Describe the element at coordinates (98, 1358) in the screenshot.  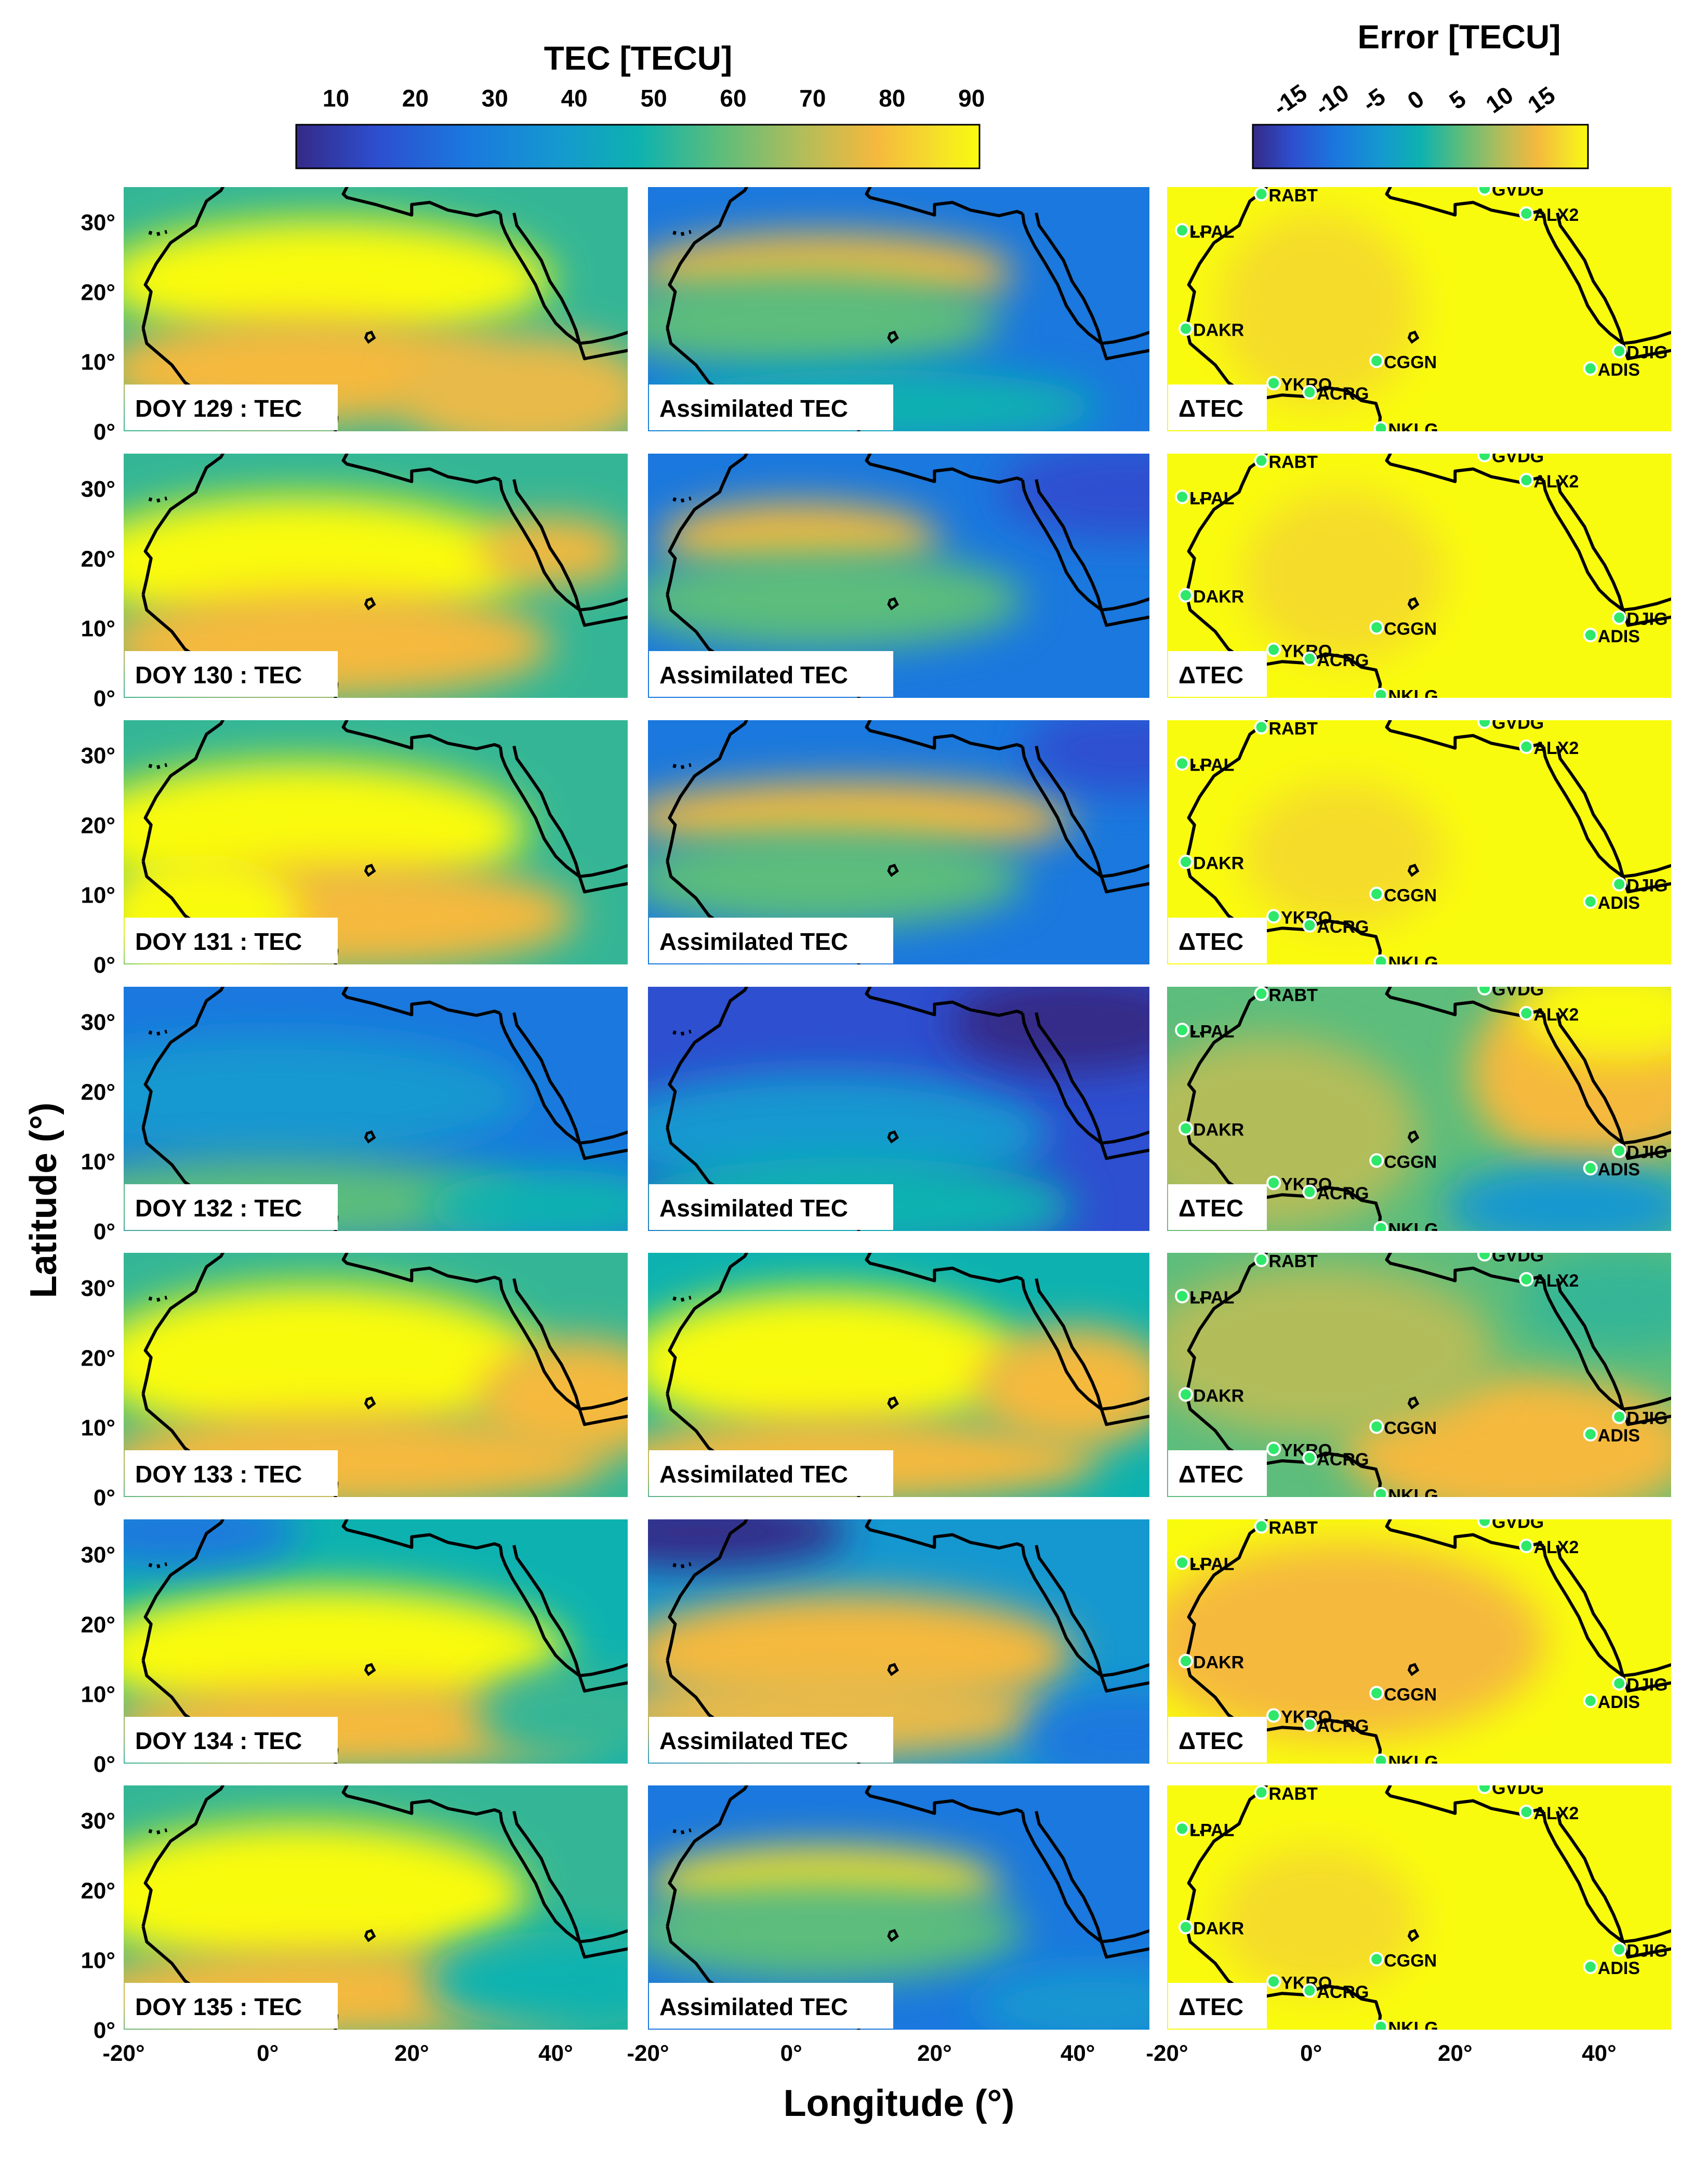
I see `y-tick-label: 20°` at that location.